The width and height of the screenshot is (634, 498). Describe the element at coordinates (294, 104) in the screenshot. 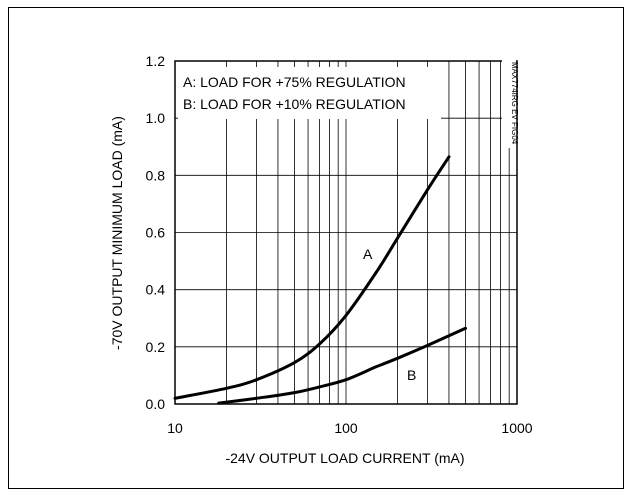

I see `legend-line-b: B: LOAD FOR +10% REGULATION` at that location.